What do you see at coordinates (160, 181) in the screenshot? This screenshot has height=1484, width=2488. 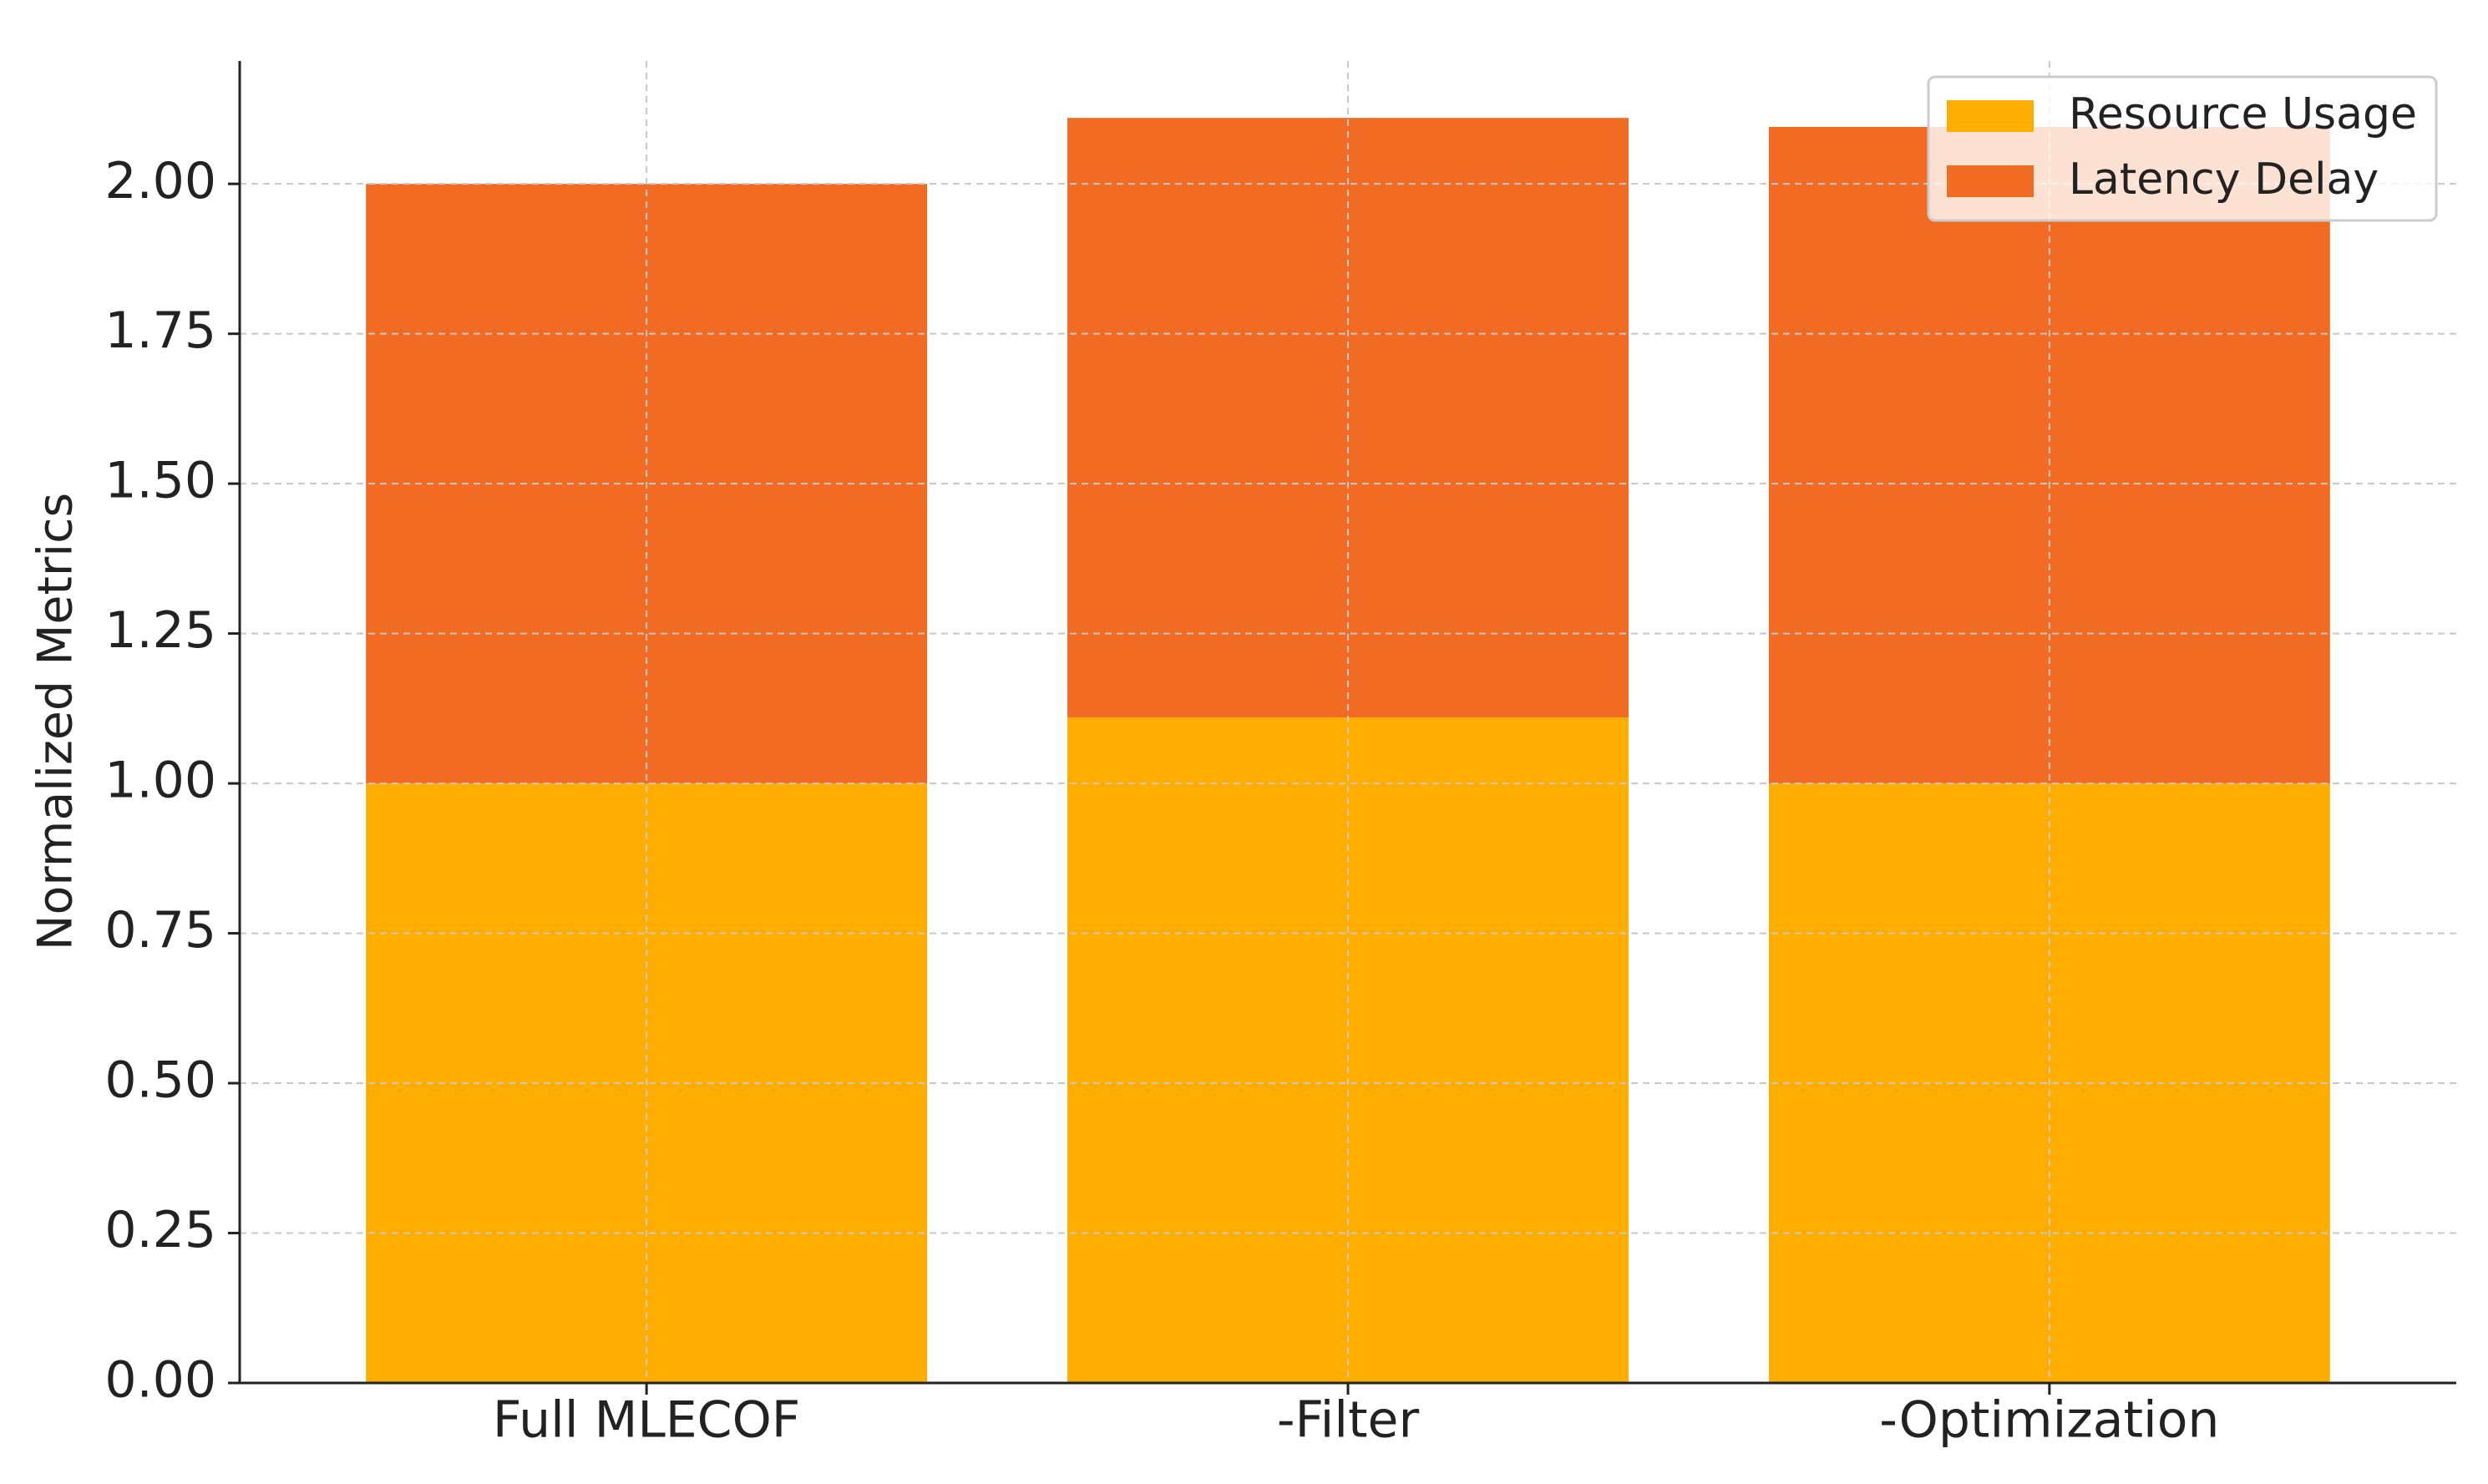 I see `y-tick-label: 2.00` at bounding box center [160, 181].